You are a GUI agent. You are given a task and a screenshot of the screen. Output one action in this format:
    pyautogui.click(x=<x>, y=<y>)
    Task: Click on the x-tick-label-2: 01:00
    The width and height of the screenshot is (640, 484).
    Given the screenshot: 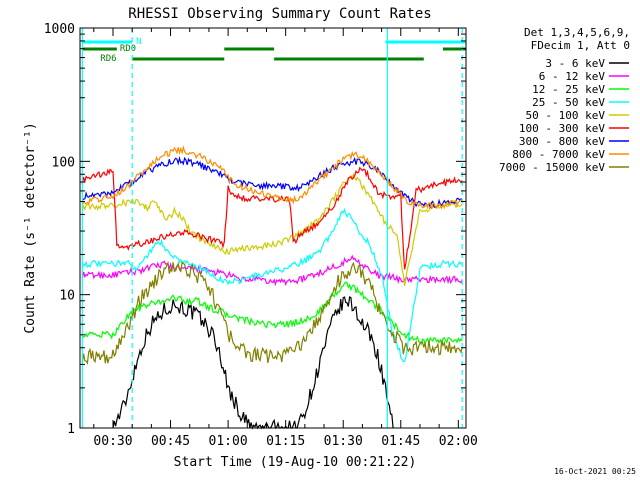 What is the action you would take?
    pyautogui.click(x=228, y=441)
    